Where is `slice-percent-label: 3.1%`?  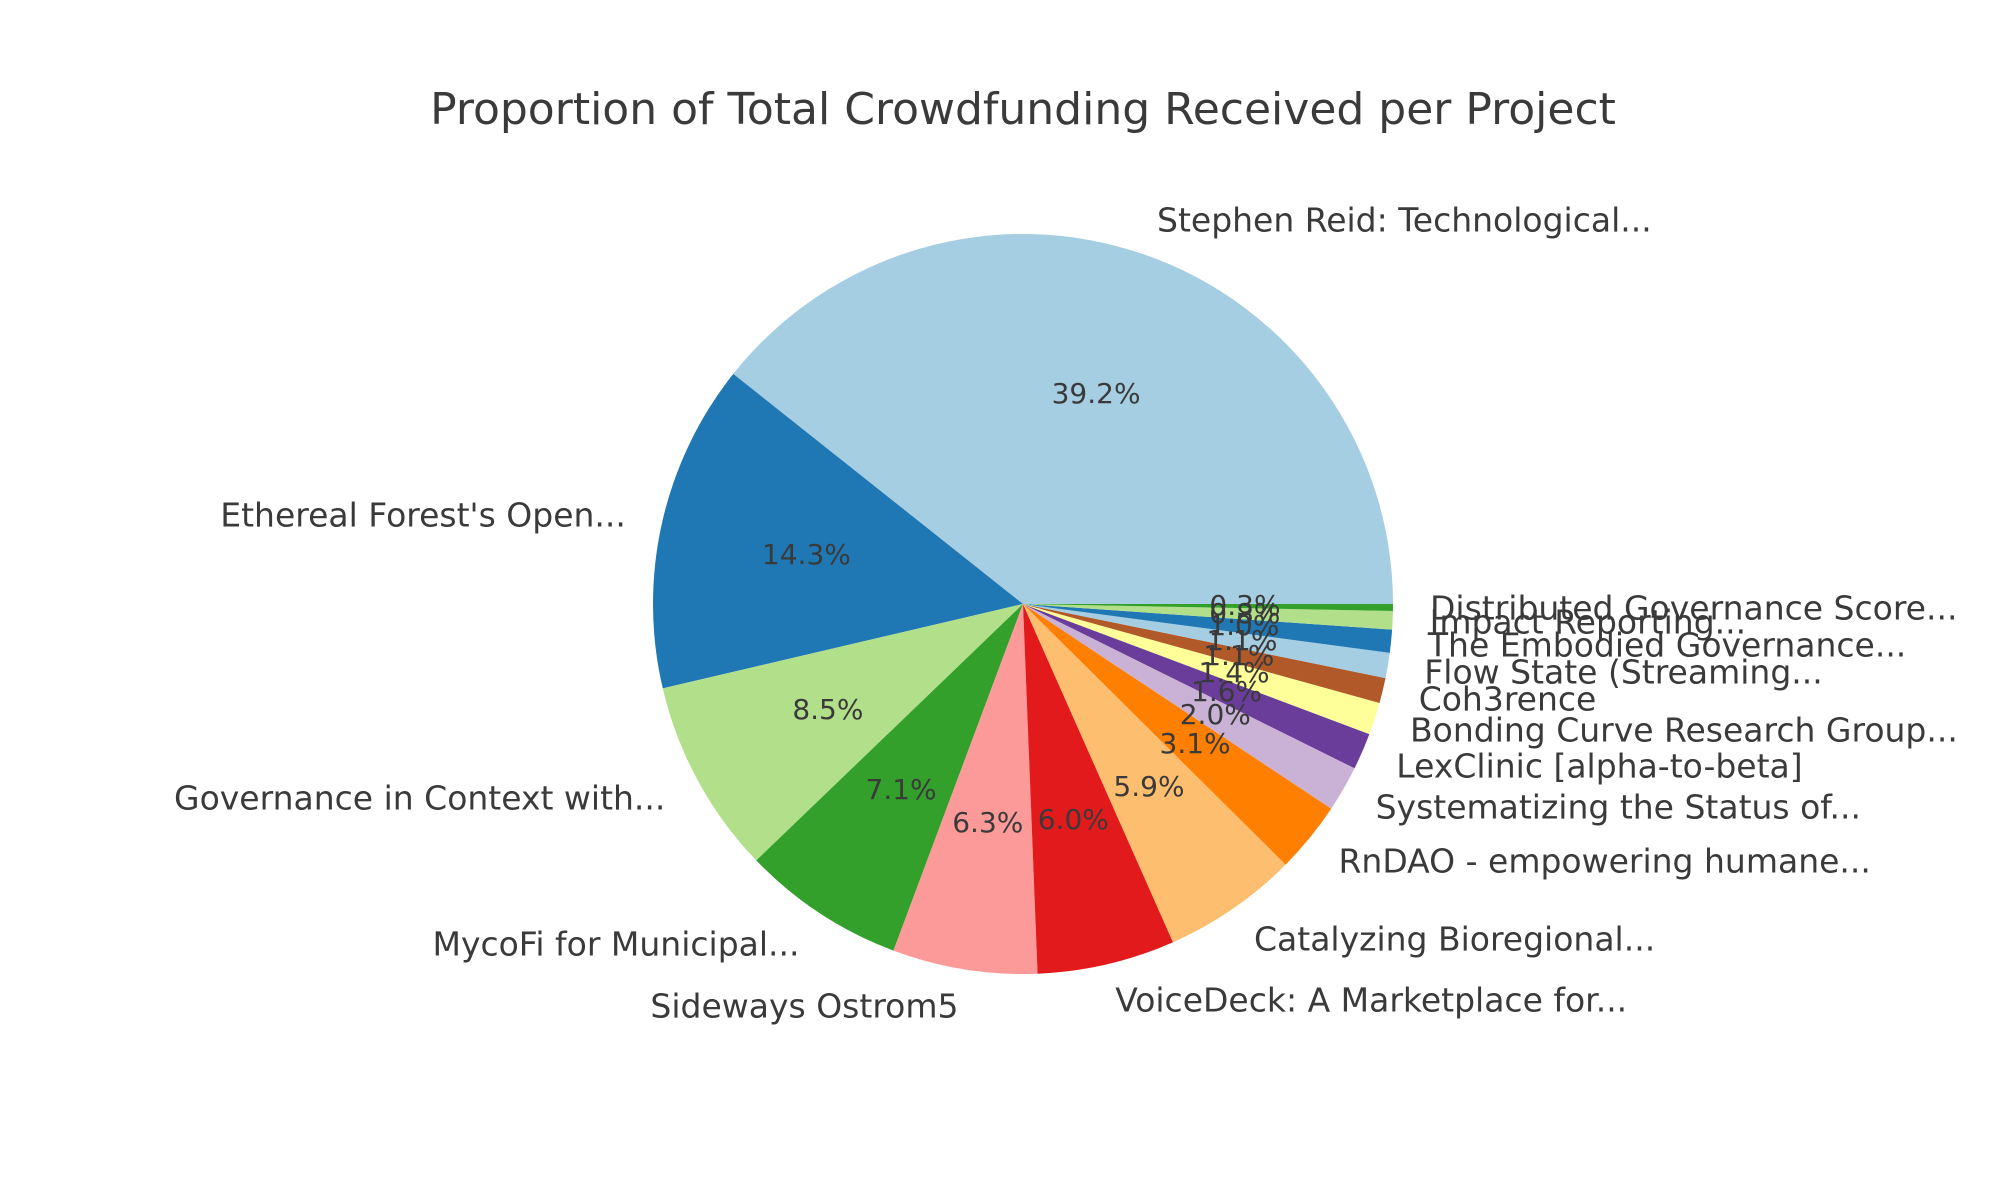
slice-percent-label: 3.1% is located at coordinates (1195, 744).